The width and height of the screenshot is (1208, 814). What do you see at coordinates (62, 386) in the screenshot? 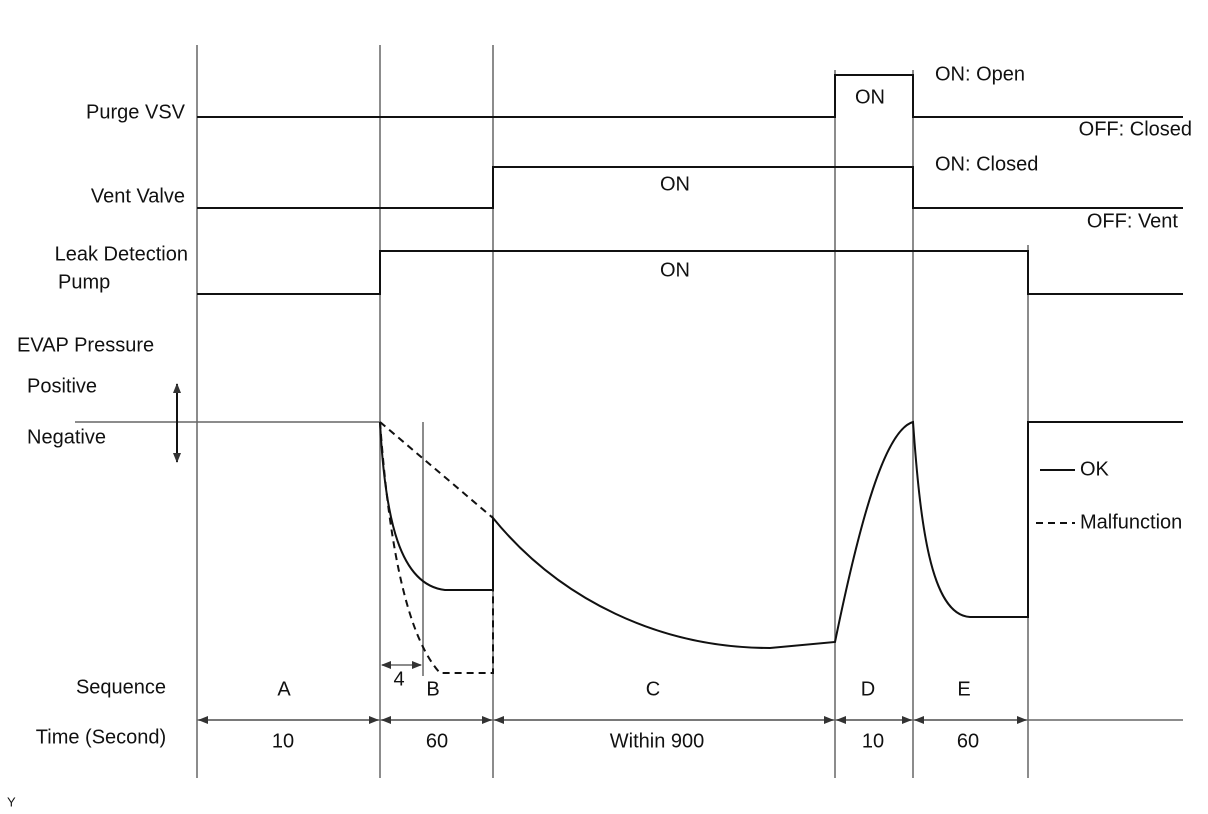
I see `pressure-positive: Positive` at bounding box center [62, 386].